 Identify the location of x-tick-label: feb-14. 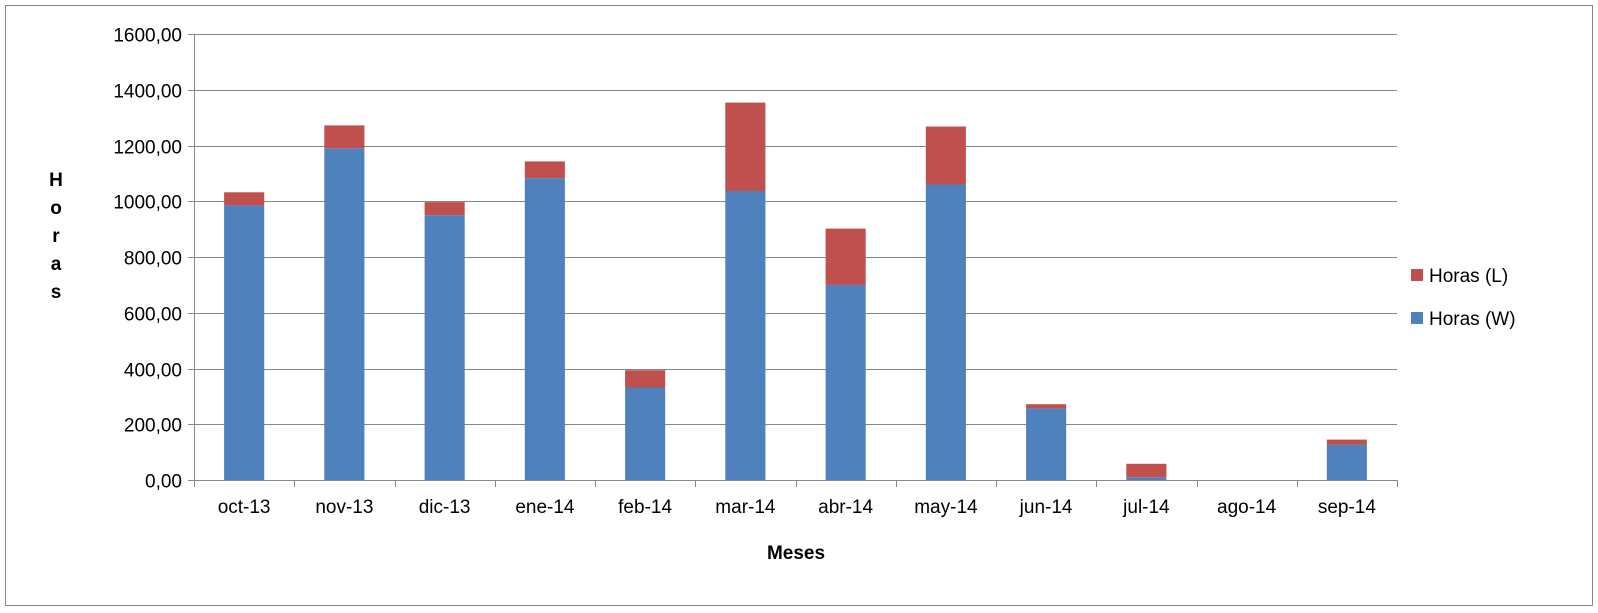
(645, 507).